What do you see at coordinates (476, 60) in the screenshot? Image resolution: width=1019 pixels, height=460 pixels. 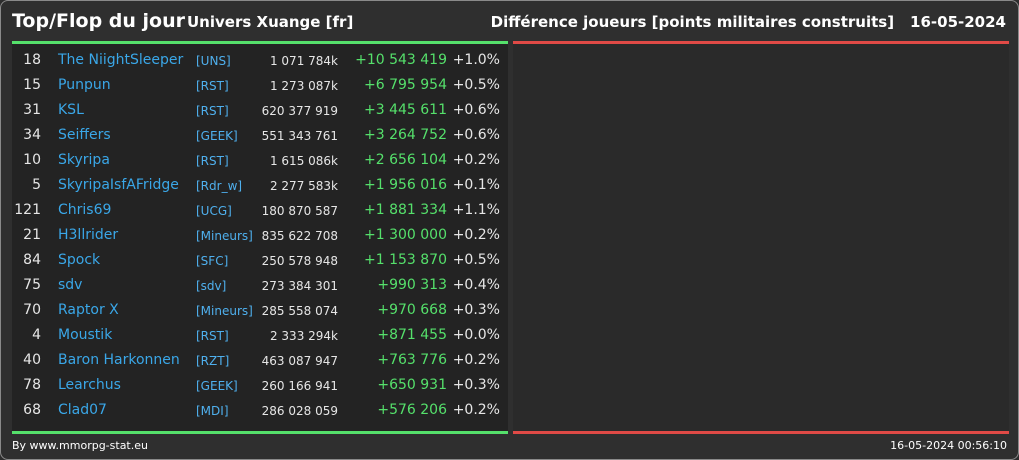 I see `percent-change: +1.0%` at bounding box center [476, 60].